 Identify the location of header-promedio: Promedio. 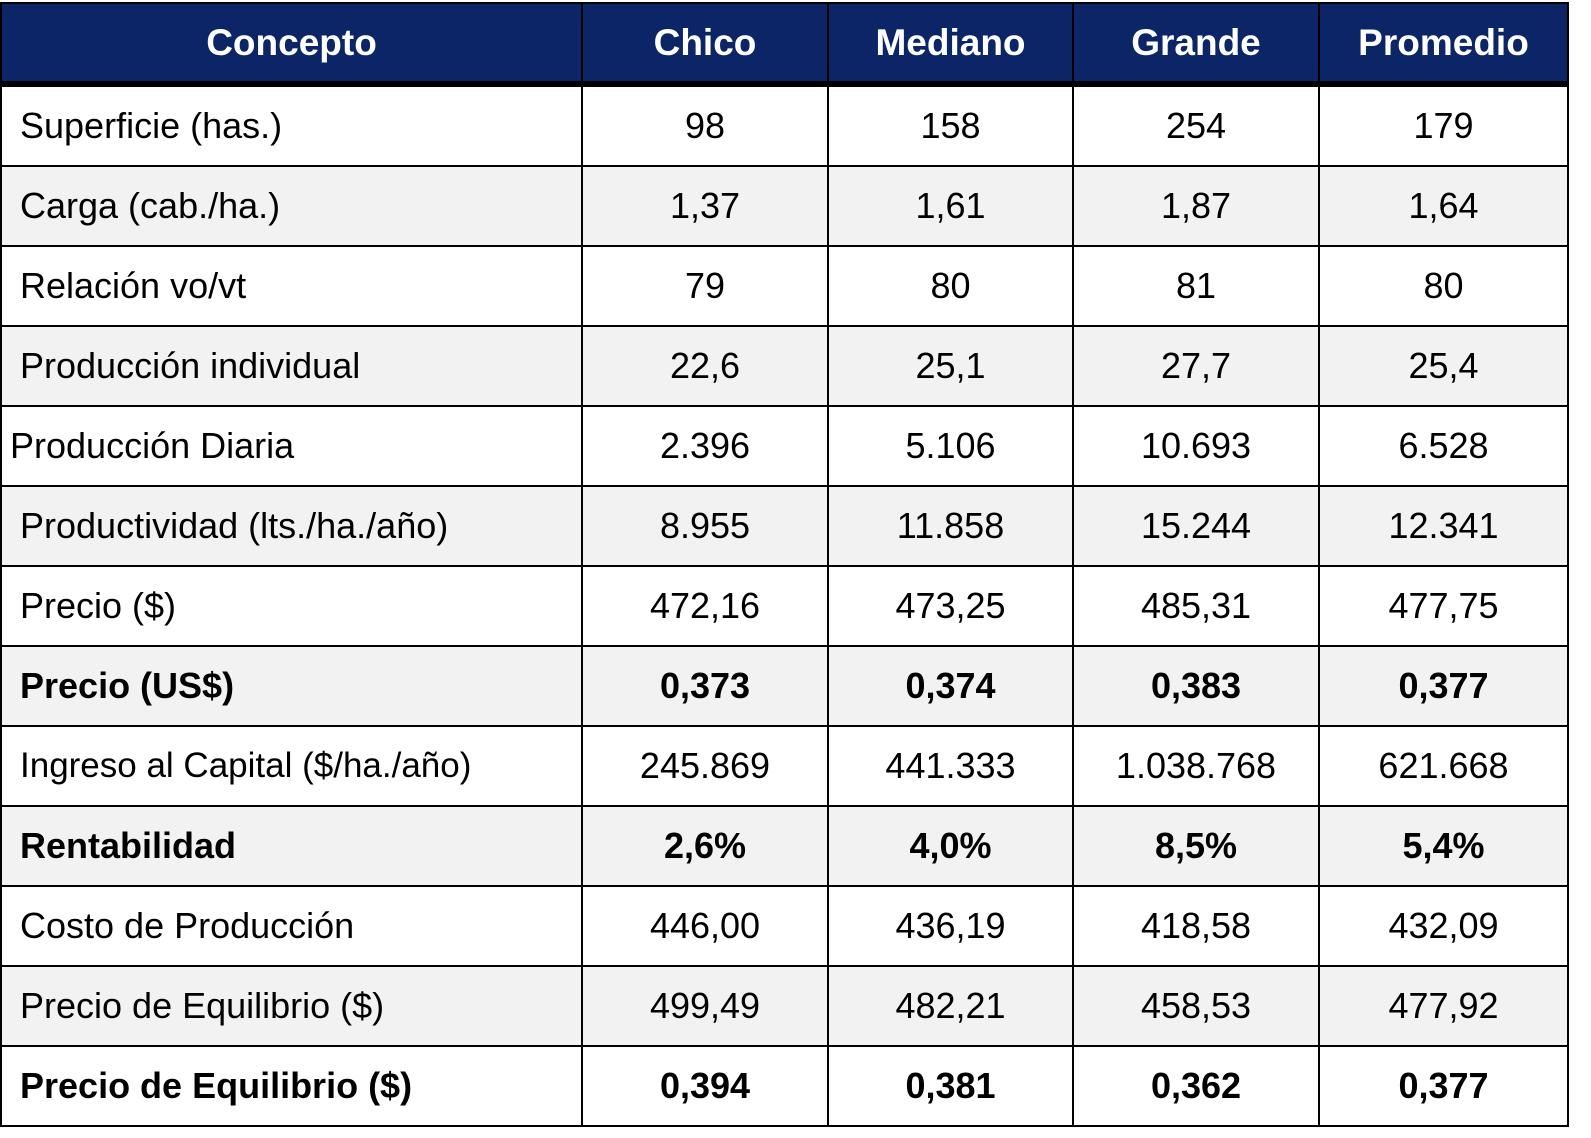
(1443, 44).